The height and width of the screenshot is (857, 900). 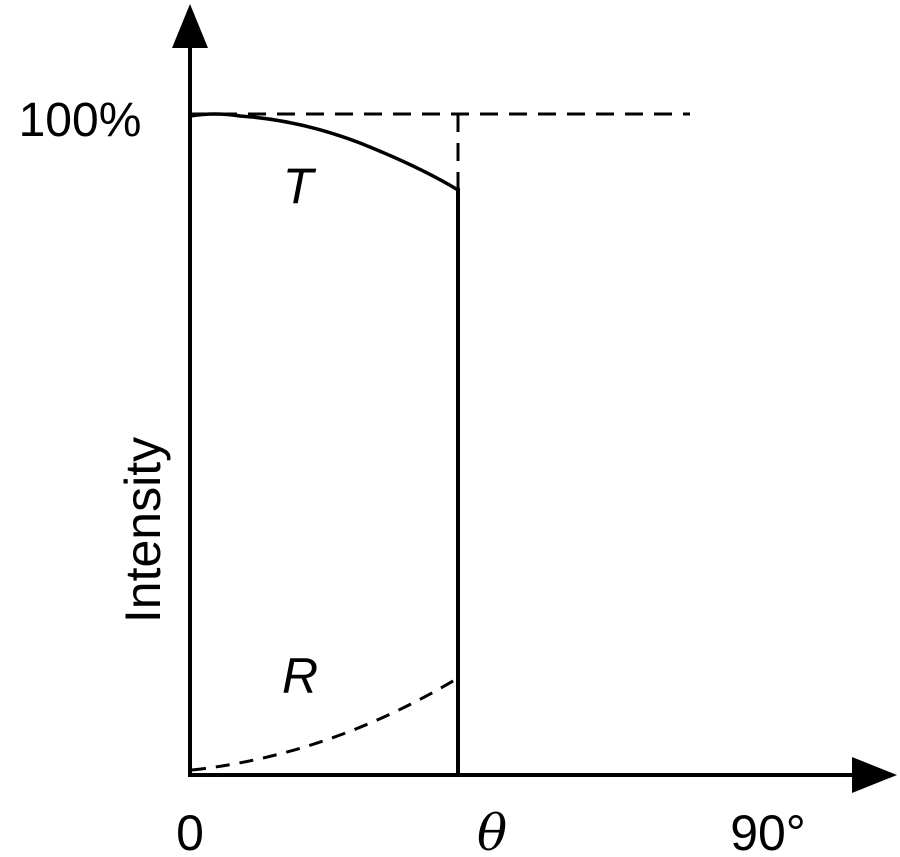 I want to click on y-axis, so click(x=190, y=389).